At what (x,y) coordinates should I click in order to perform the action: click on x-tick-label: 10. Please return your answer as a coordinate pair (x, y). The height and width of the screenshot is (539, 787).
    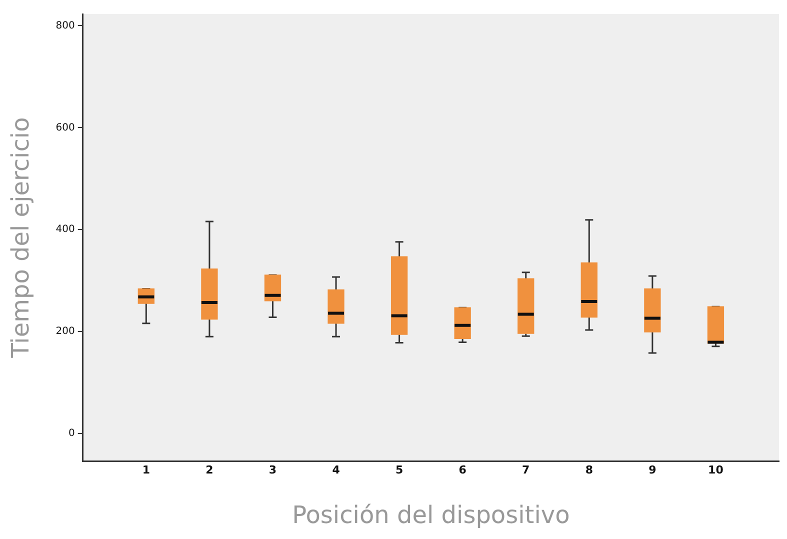
    Looking at the image, I should click on (716, 469).